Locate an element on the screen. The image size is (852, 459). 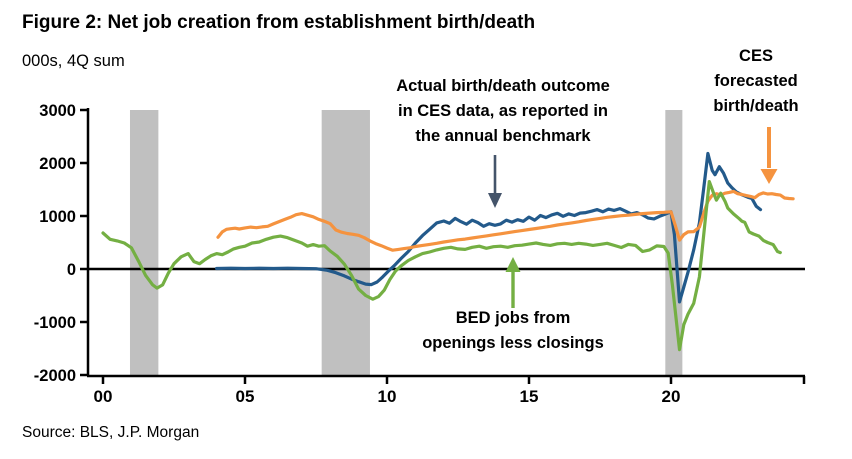
axis-units-label: 000s, 4Q sum is located at coordinates (73, 61).